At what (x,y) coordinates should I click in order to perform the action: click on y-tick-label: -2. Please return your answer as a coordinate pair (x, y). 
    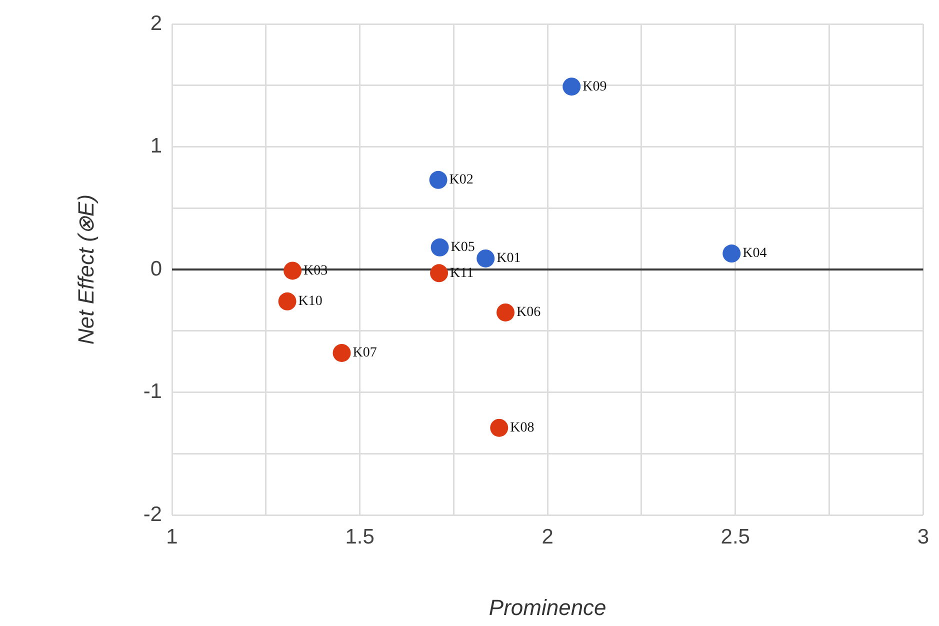
    Looking at the image, I should click on (152, 514).